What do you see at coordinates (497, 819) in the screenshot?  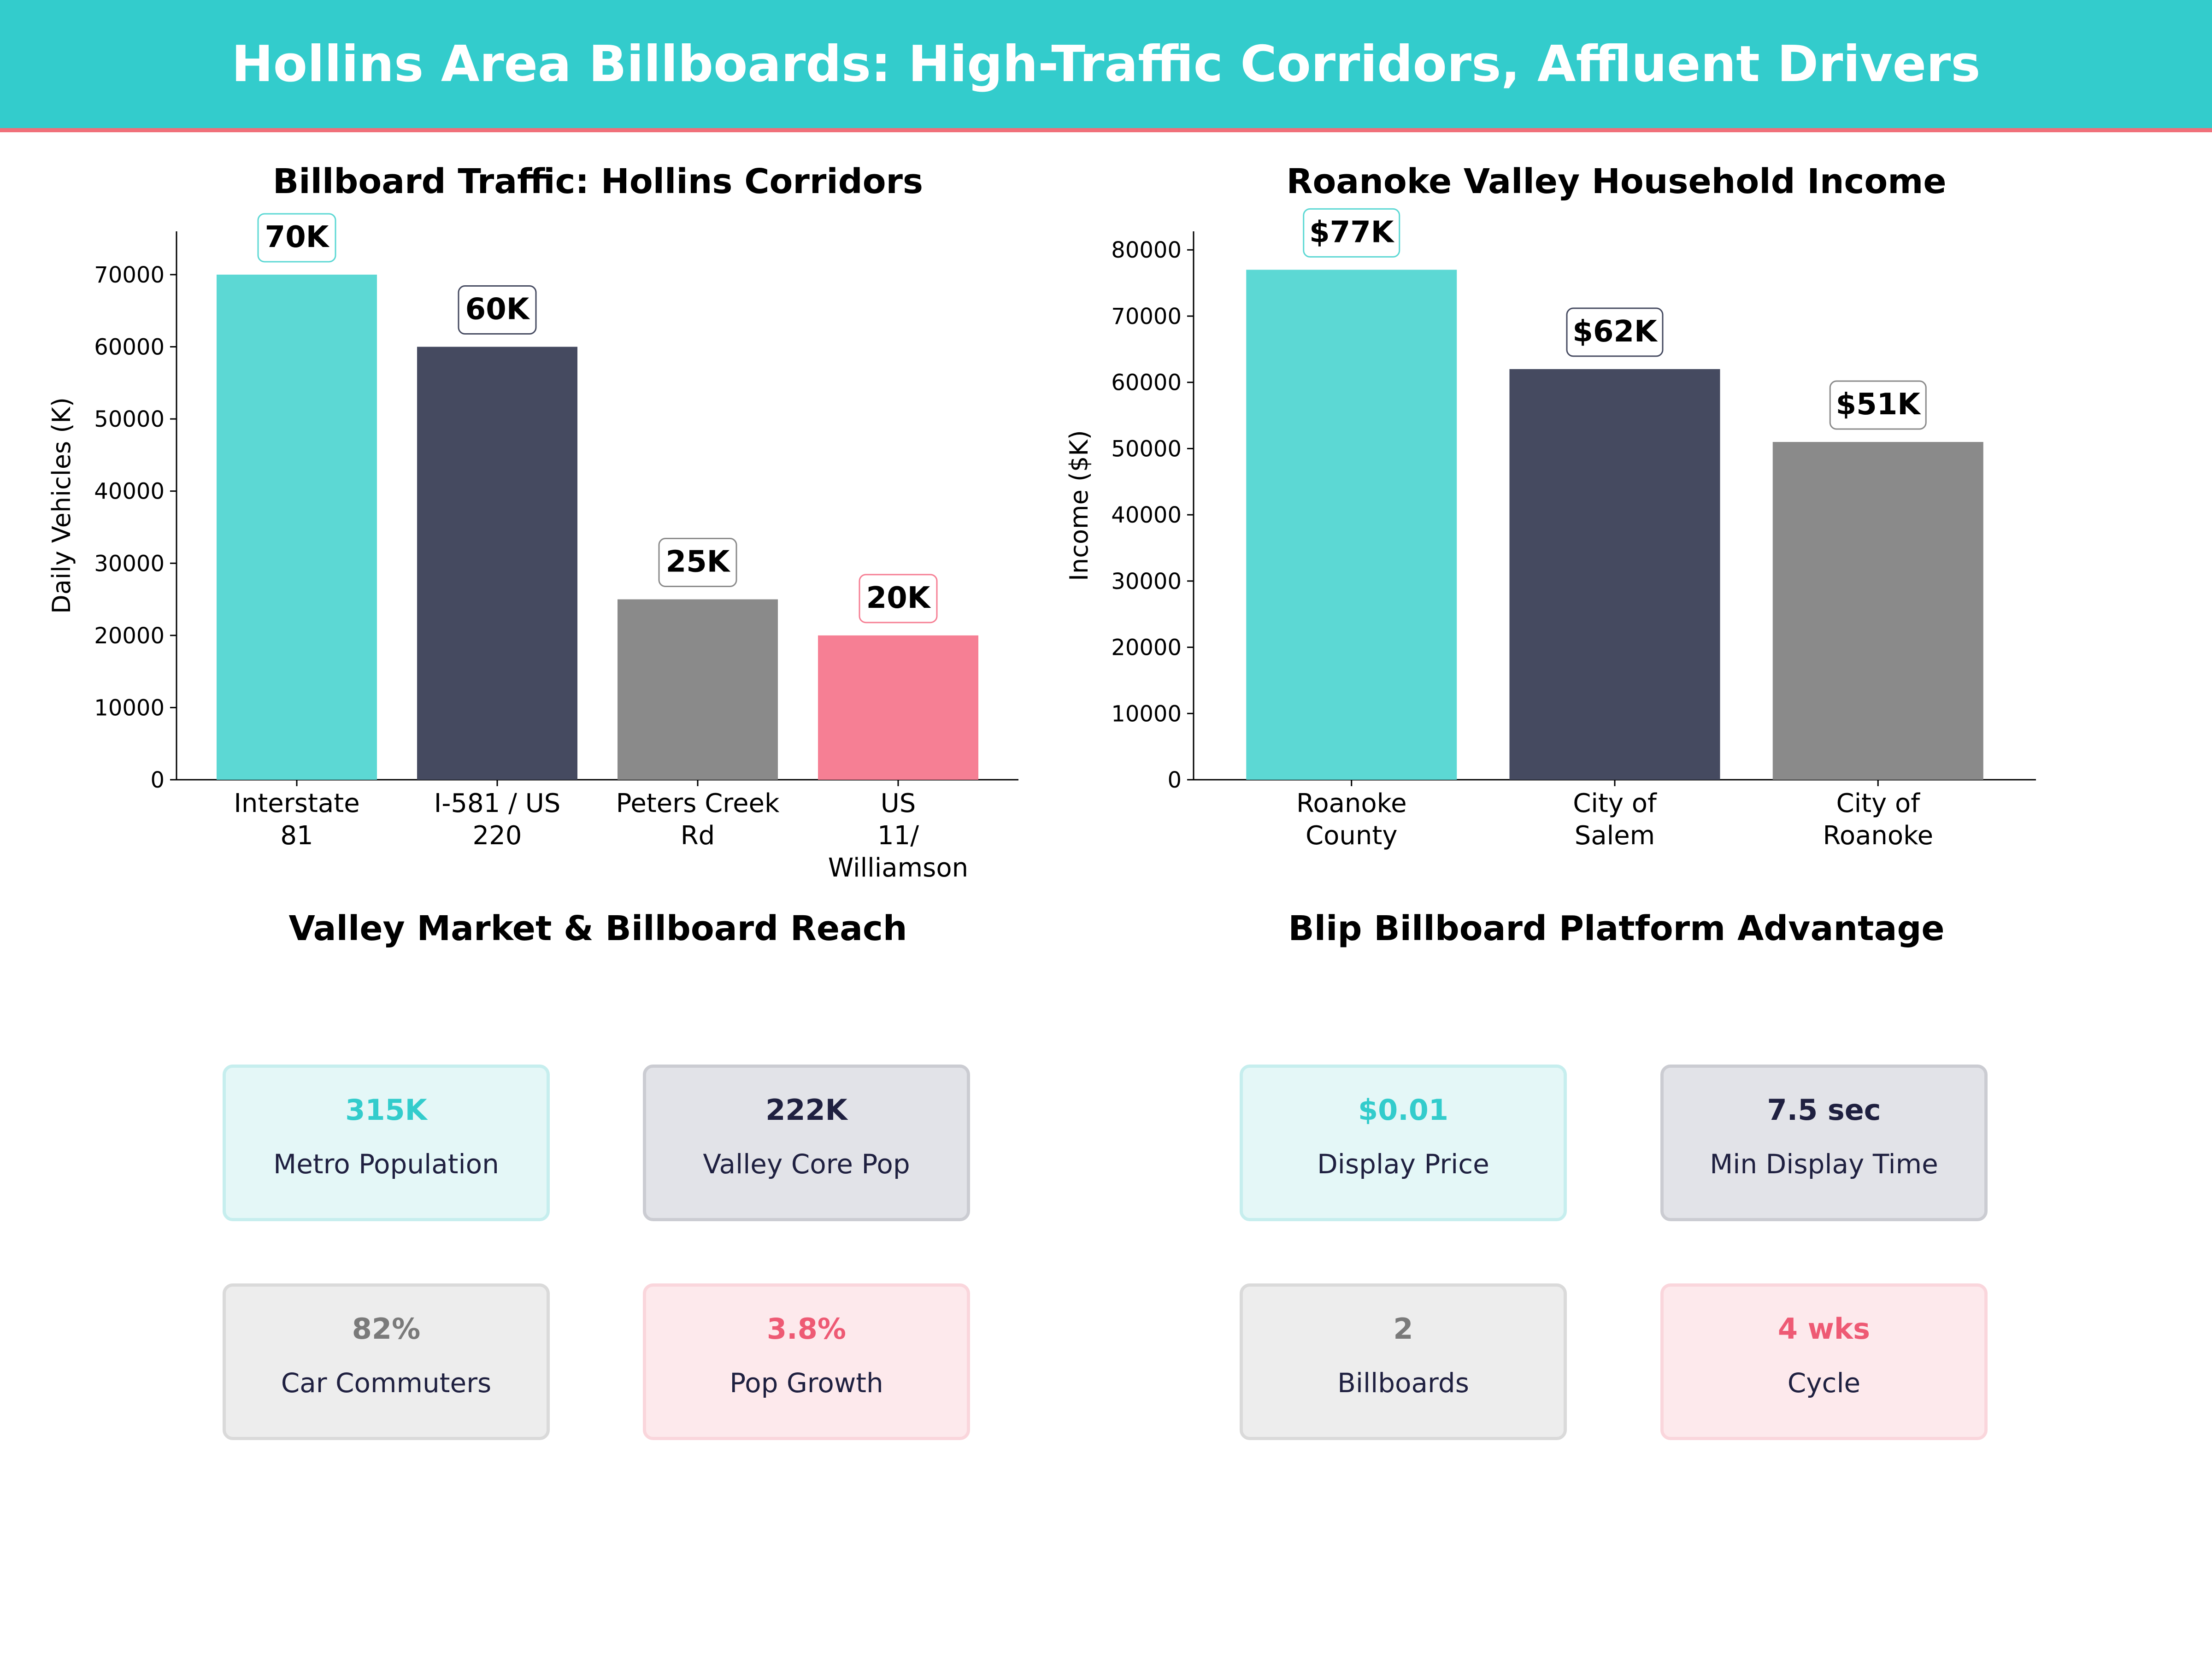 I see `x-tick-label: I-581 / US 220` at bounding box center [497, 819].